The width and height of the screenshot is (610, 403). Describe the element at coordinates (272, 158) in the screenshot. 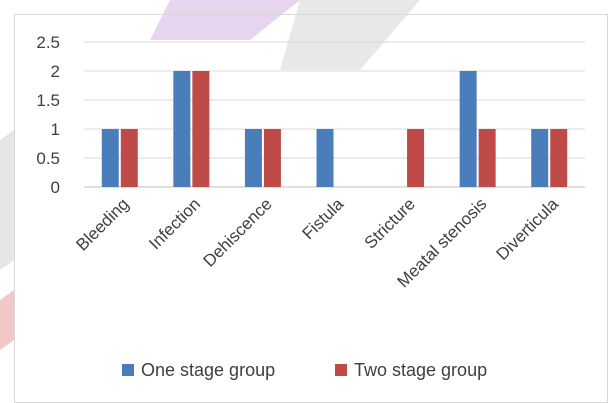

I see `bar-two-stage-dehiscence` at that location.